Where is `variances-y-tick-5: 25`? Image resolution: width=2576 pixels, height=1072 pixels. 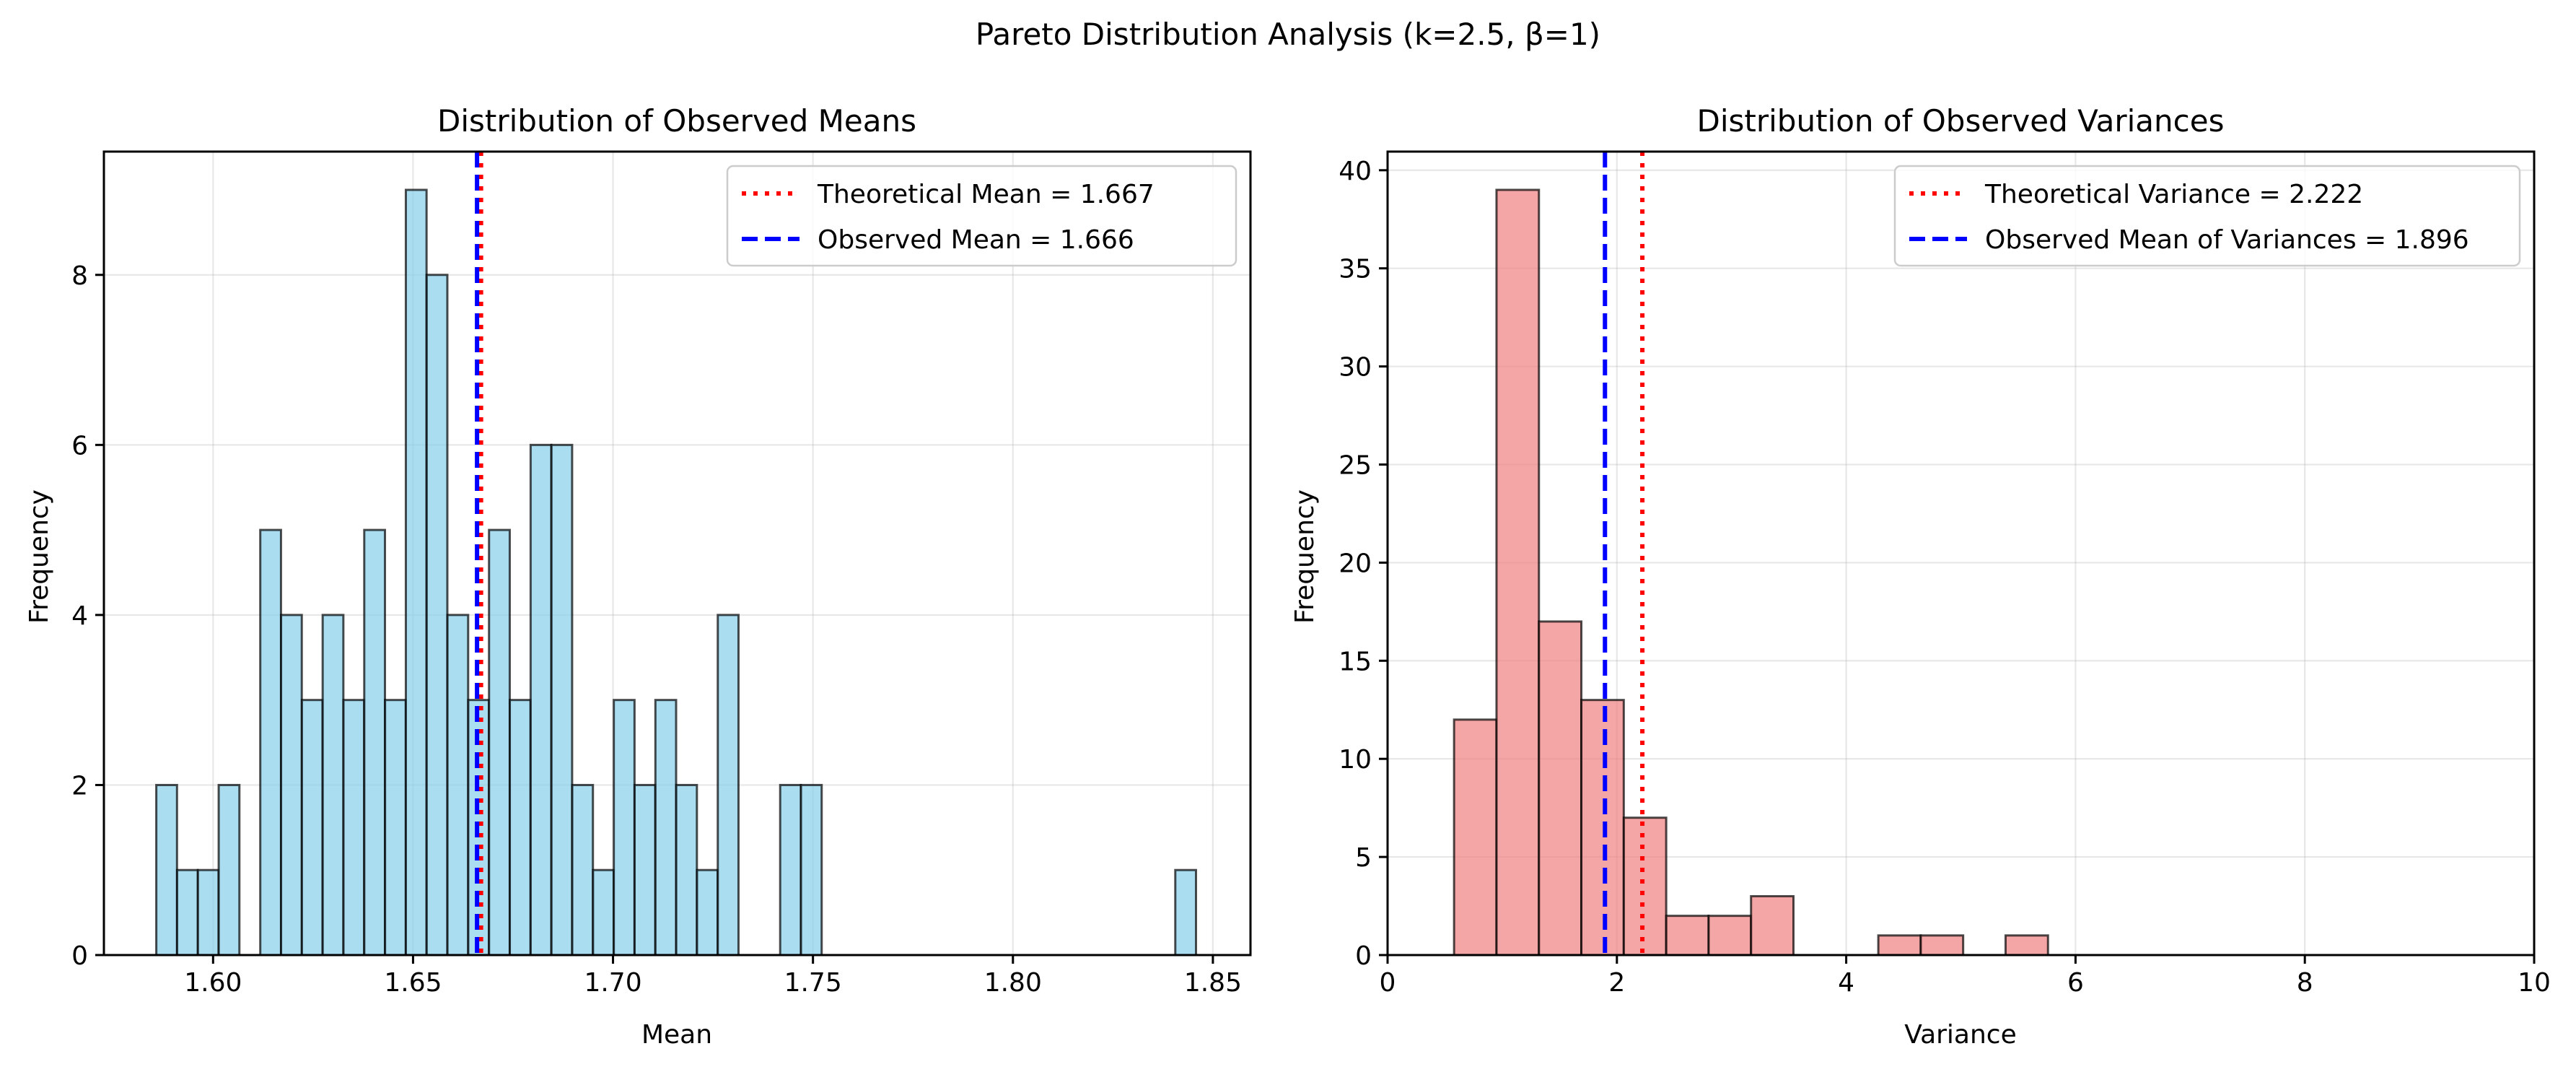
variances-y-tick-5: 25 is located at coordinates (1363, 466).